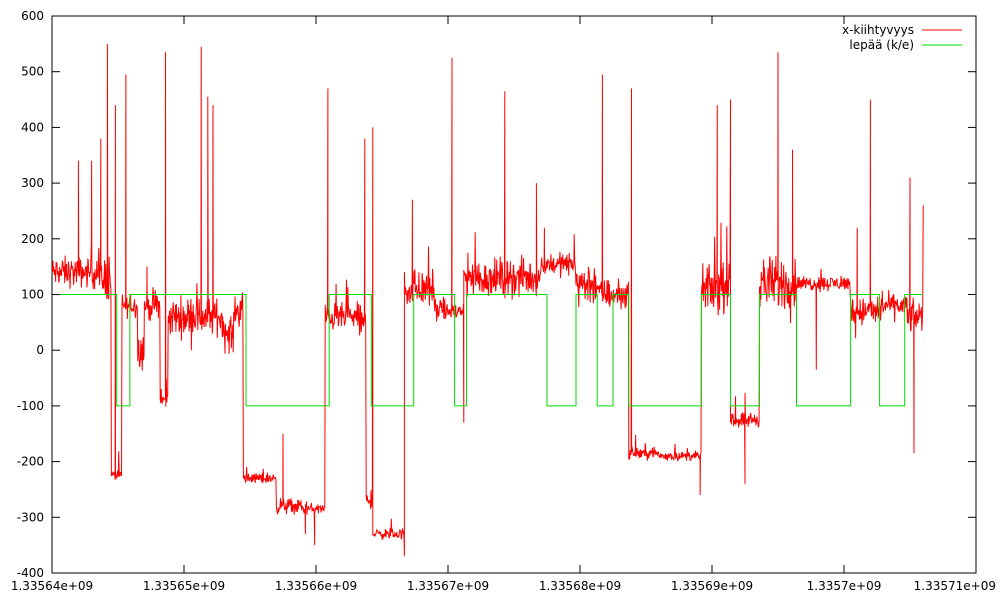 The height and width of the screenshot is (603, 1001). Describe the element at coordinates (52, 586) in the screenshot. I see `x-tick-label: 1.33564e+09` at that location.